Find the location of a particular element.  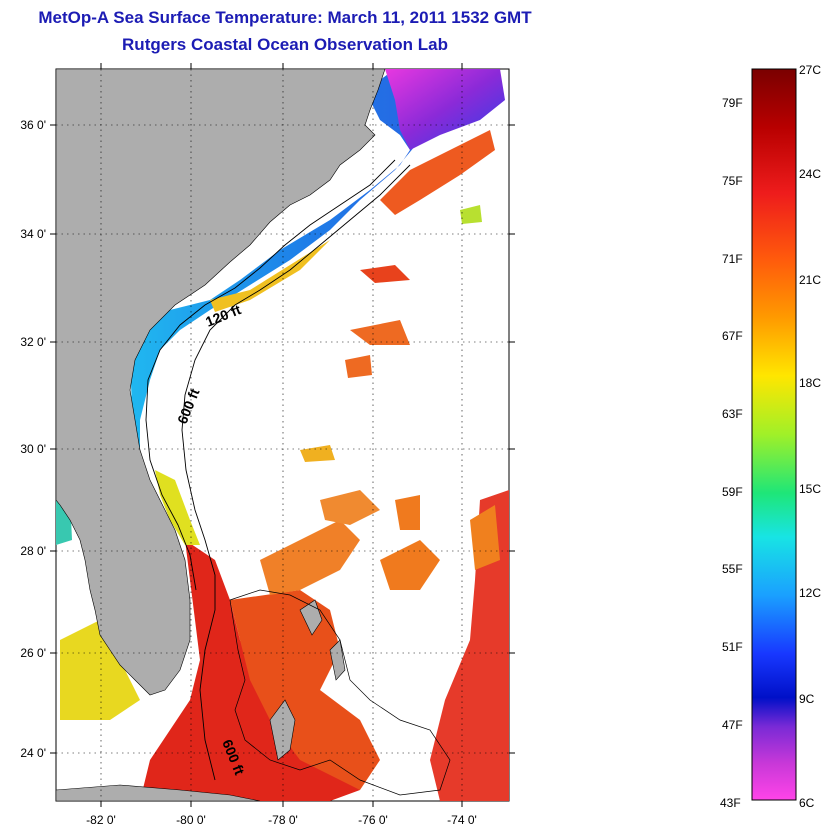

lon-label: -80 0' is located at coordinates (191, 820).